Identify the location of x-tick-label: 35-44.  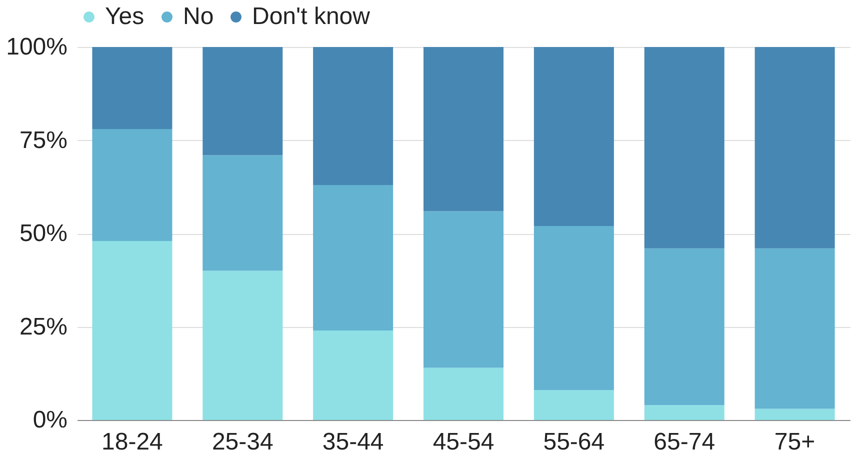
(353, 442).